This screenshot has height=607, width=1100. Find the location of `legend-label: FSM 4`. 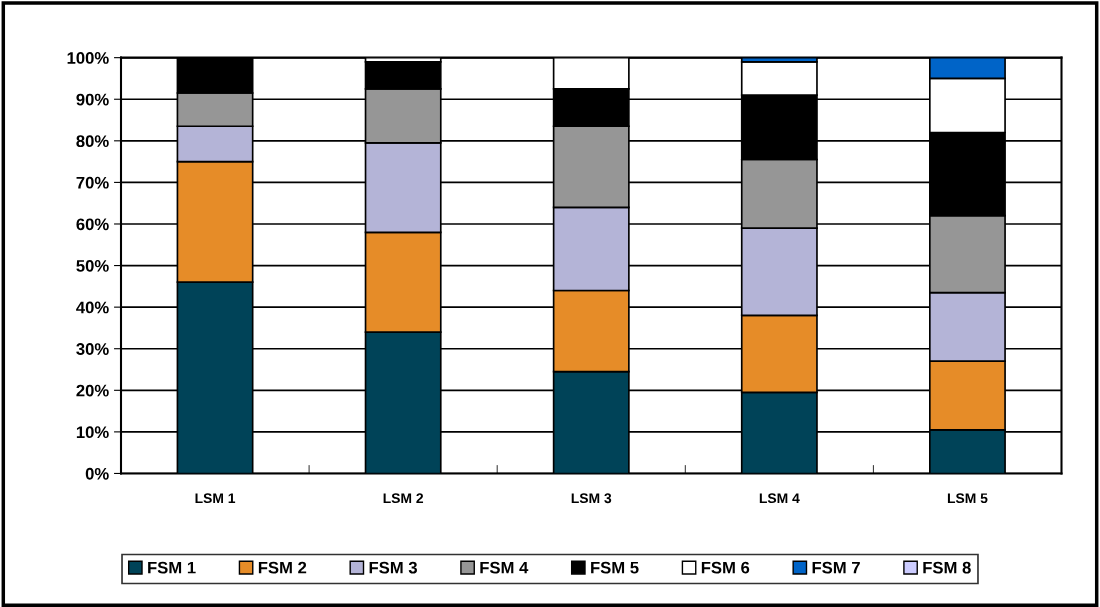

legend-label: FSM 4 is located at coordinates (504, 567).